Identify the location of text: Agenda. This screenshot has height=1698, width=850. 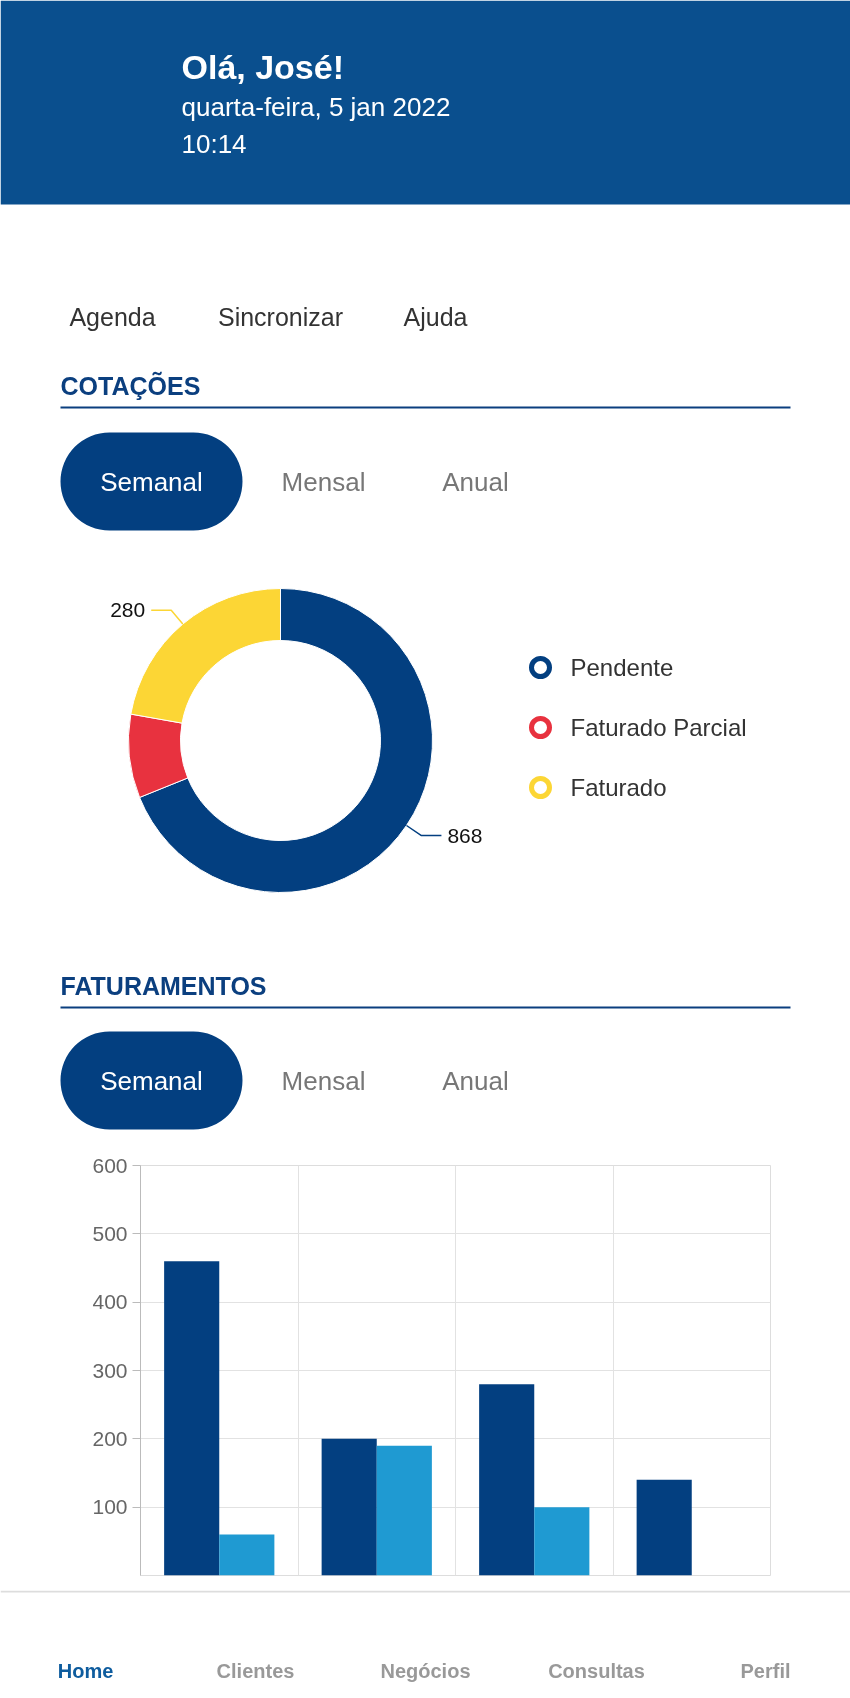
(112, 316).